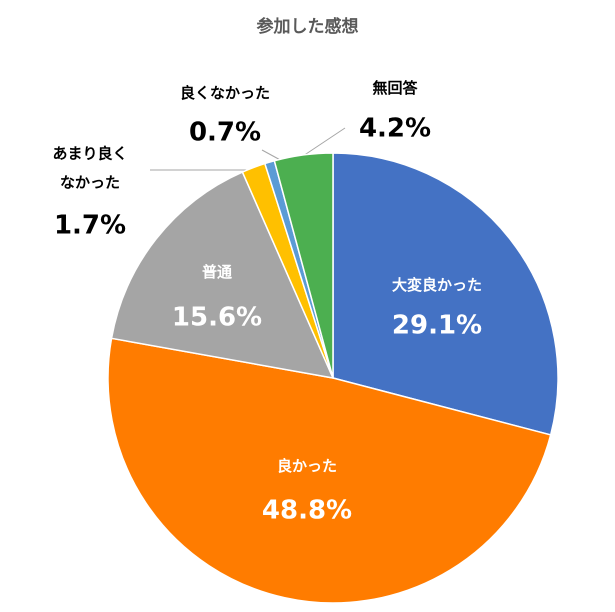 This screenshot has width=615, height=612. Describe the element at coordinates (395, 87) in the screenshot. I see `slice-label: 無回答` at that location.